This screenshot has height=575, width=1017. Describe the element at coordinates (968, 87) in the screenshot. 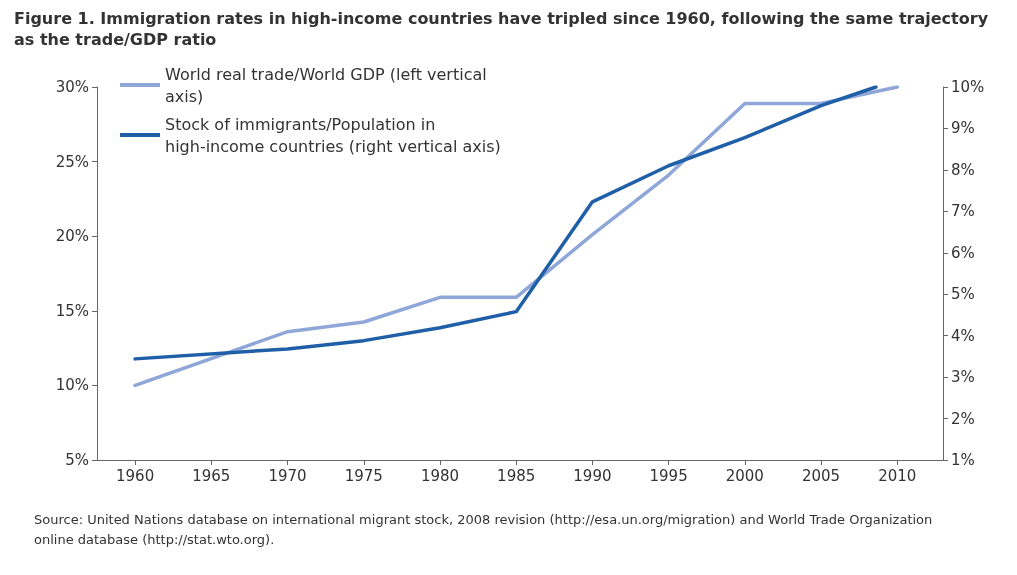

I see `y2-tick-label: 10%` at that location.